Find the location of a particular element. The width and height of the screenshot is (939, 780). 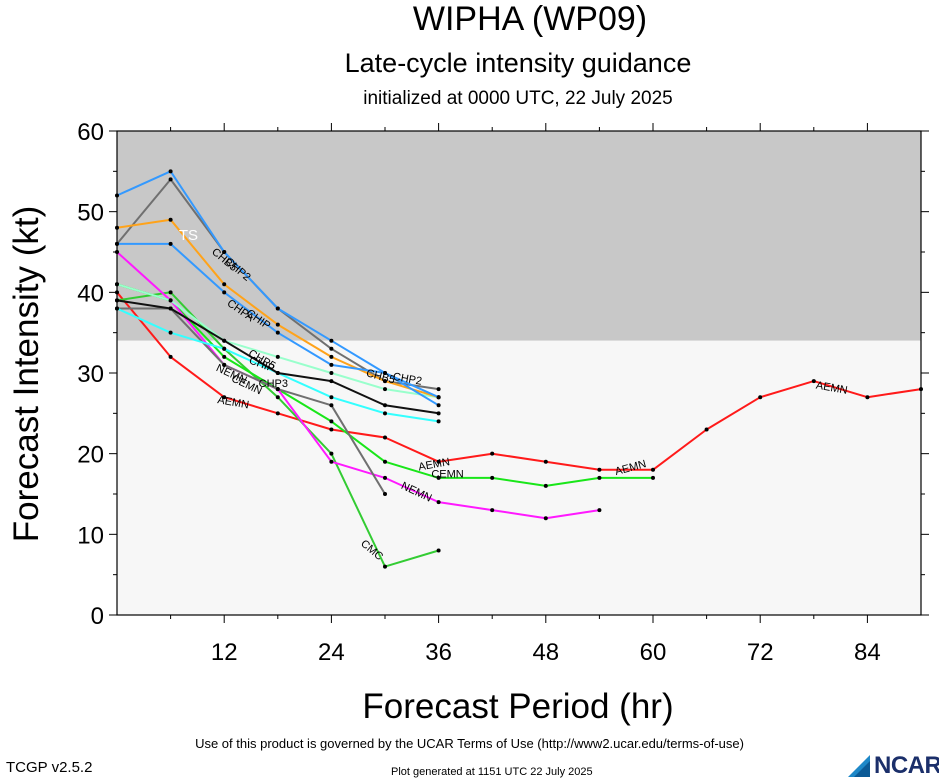

ncar-logo-icon is located at coordinates (859, 766).